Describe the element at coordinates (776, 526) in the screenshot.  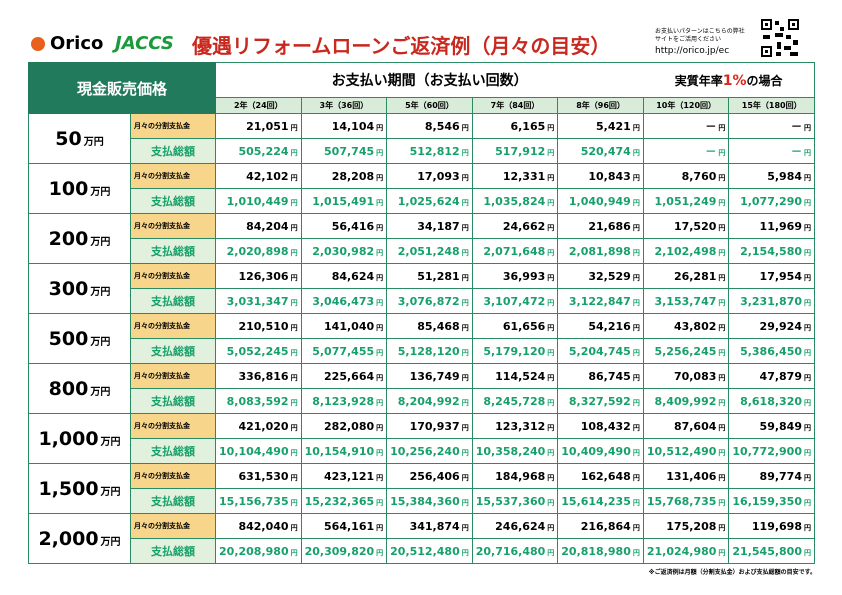
I see `monthly-value: 119,698` at that location.